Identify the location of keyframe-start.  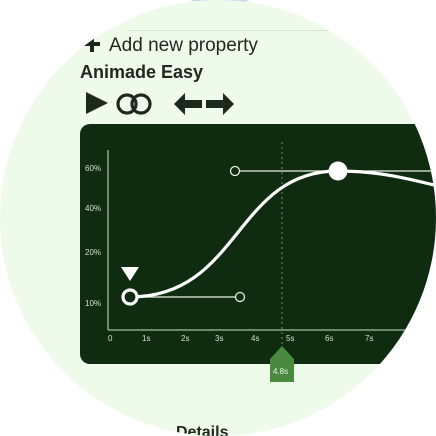
(130, 297).